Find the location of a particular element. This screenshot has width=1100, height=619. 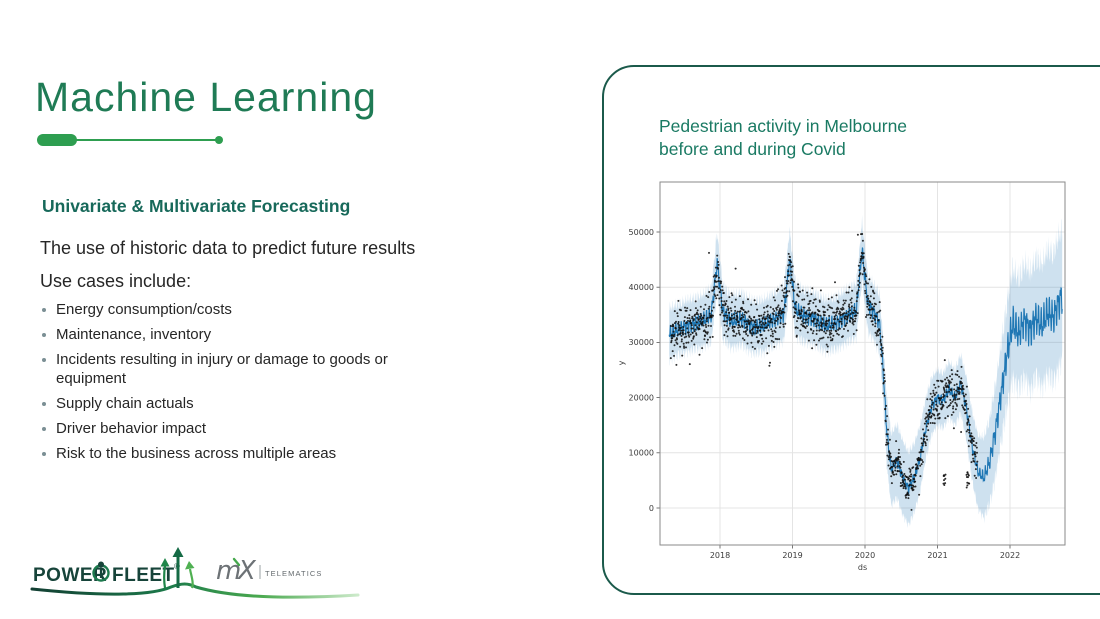

powerfleet-person-icon is located at coordinates (101, 571).